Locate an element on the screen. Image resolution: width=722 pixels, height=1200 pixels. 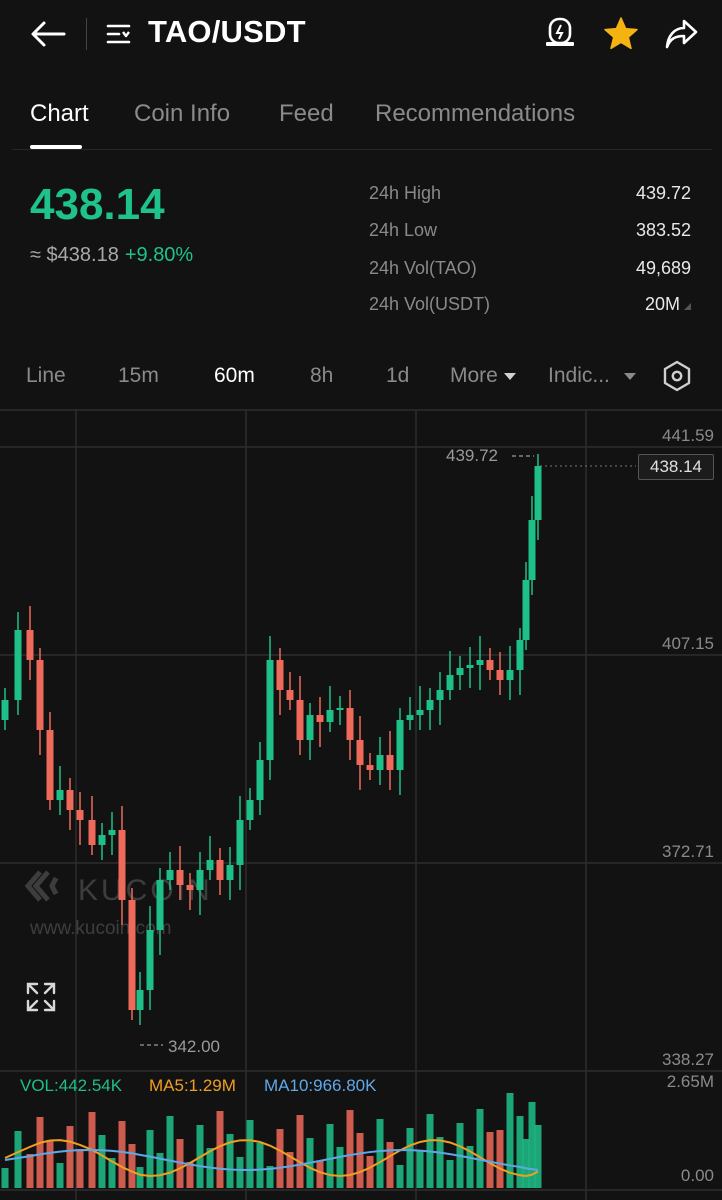
last-price: 438.14 is located at coordinates (97, 204).